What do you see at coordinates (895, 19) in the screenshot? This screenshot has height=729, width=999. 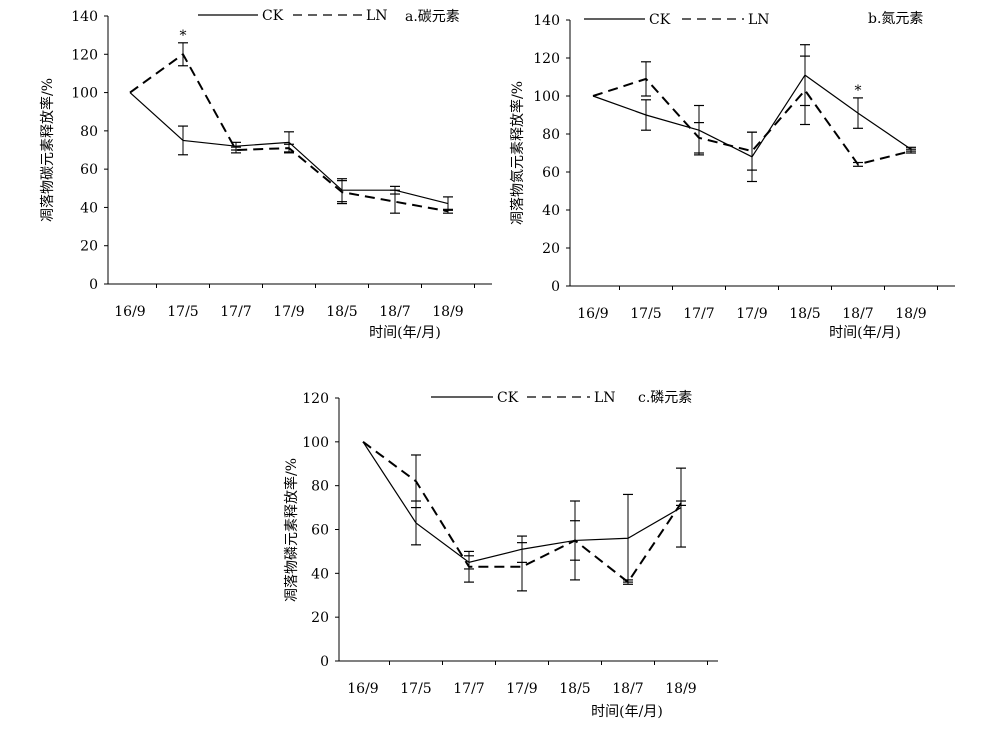 I see `panel-title: b.氮元素` at bounding box center [895, 19].